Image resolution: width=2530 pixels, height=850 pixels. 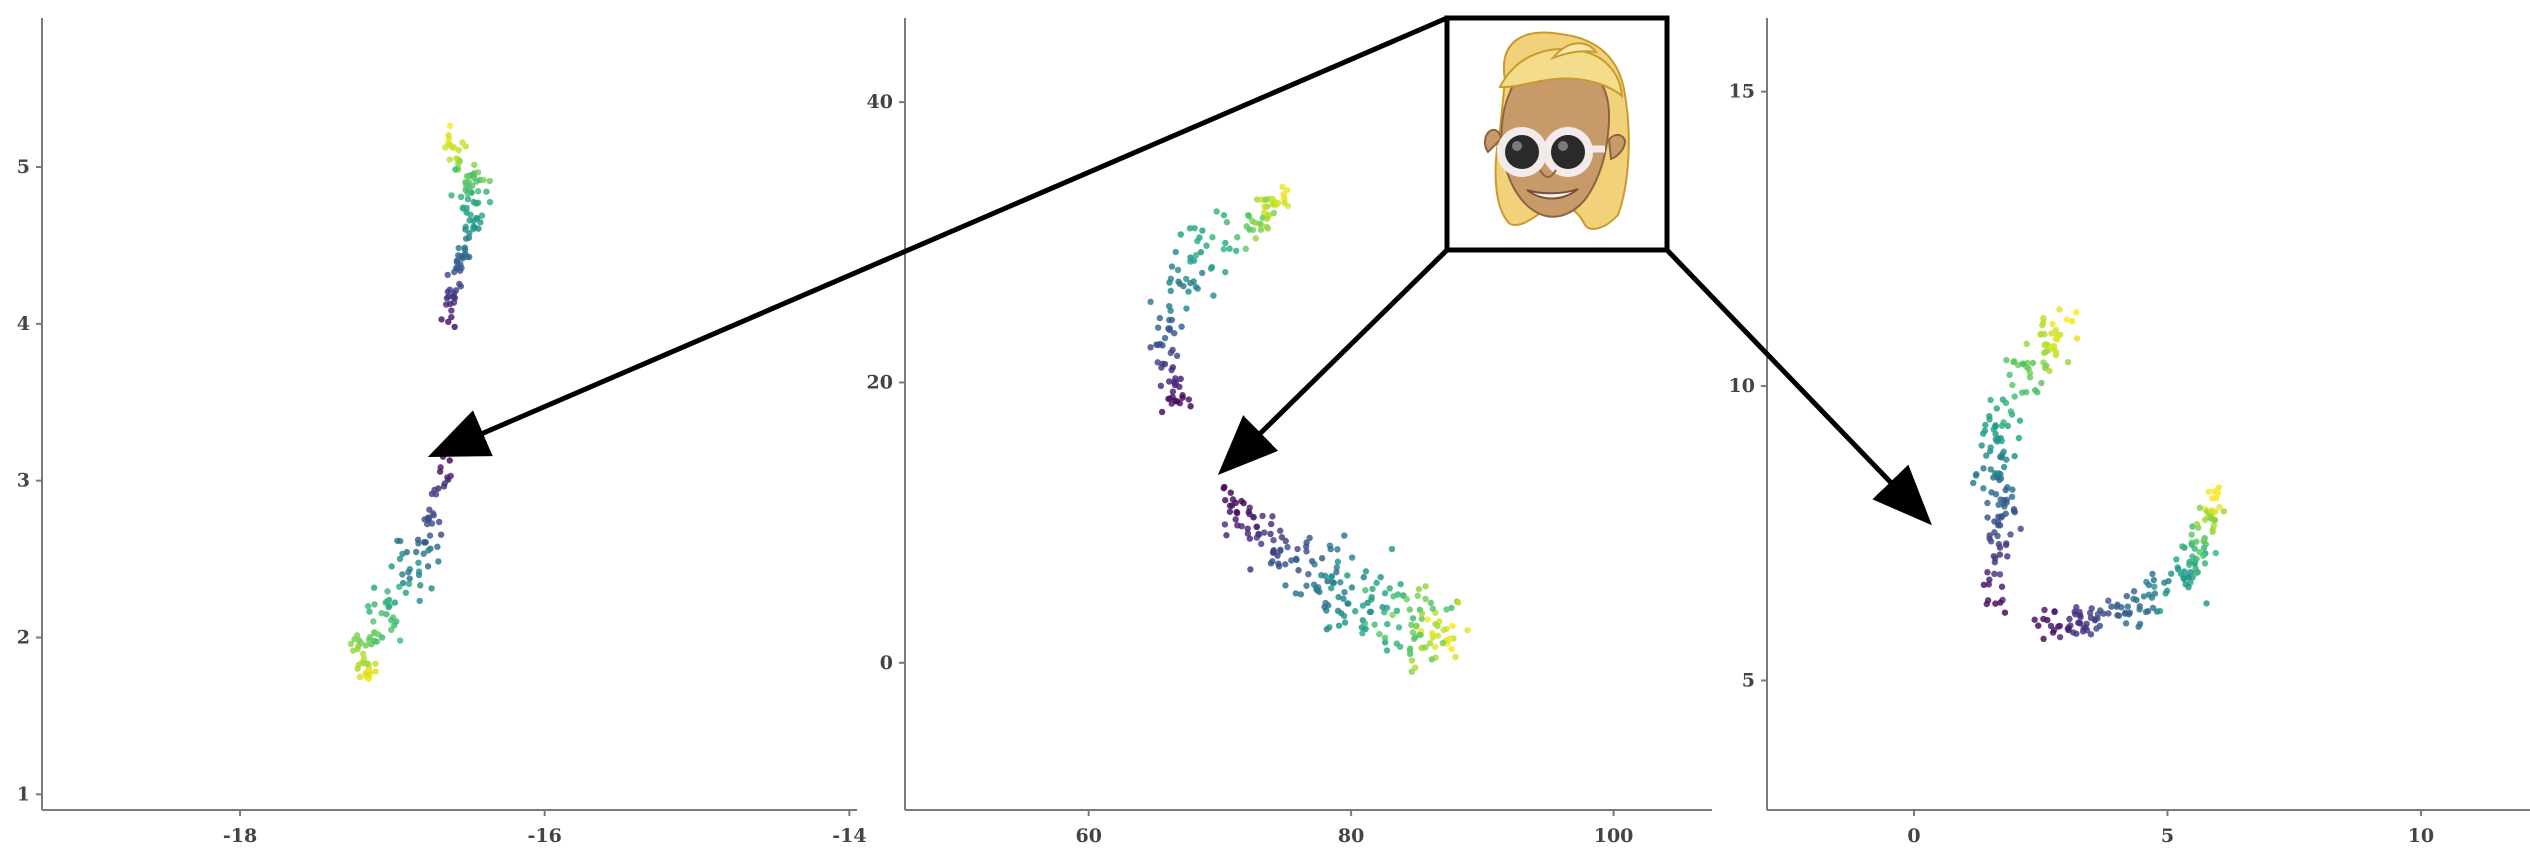 What do you see at coordinates (849, 836) in the screenshot?
I see `x-tick-label: -14` at bounding box center [849, 836].